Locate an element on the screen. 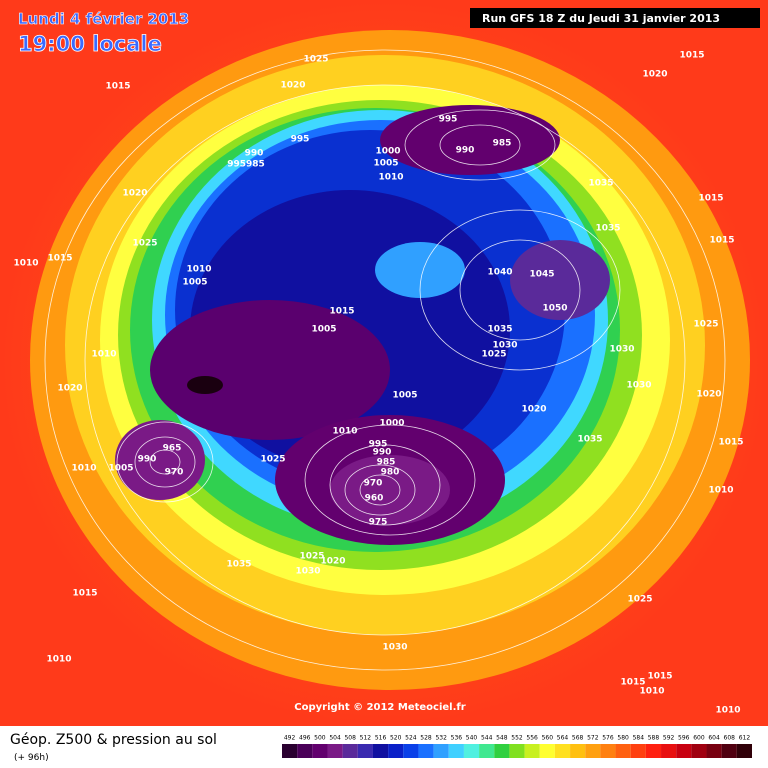 This screenshot has width=768, height=768. scale-label: 604 is located at coordinates (714, 738).